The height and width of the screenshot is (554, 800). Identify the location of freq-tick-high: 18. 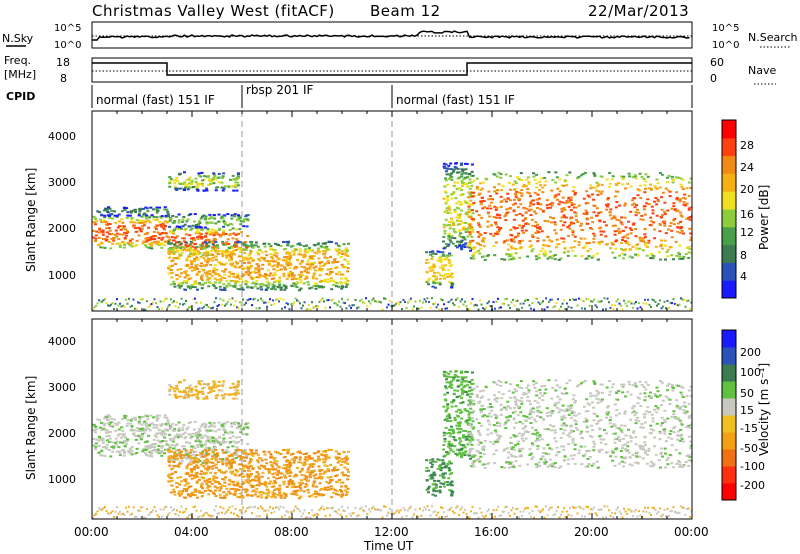
(63, 62).